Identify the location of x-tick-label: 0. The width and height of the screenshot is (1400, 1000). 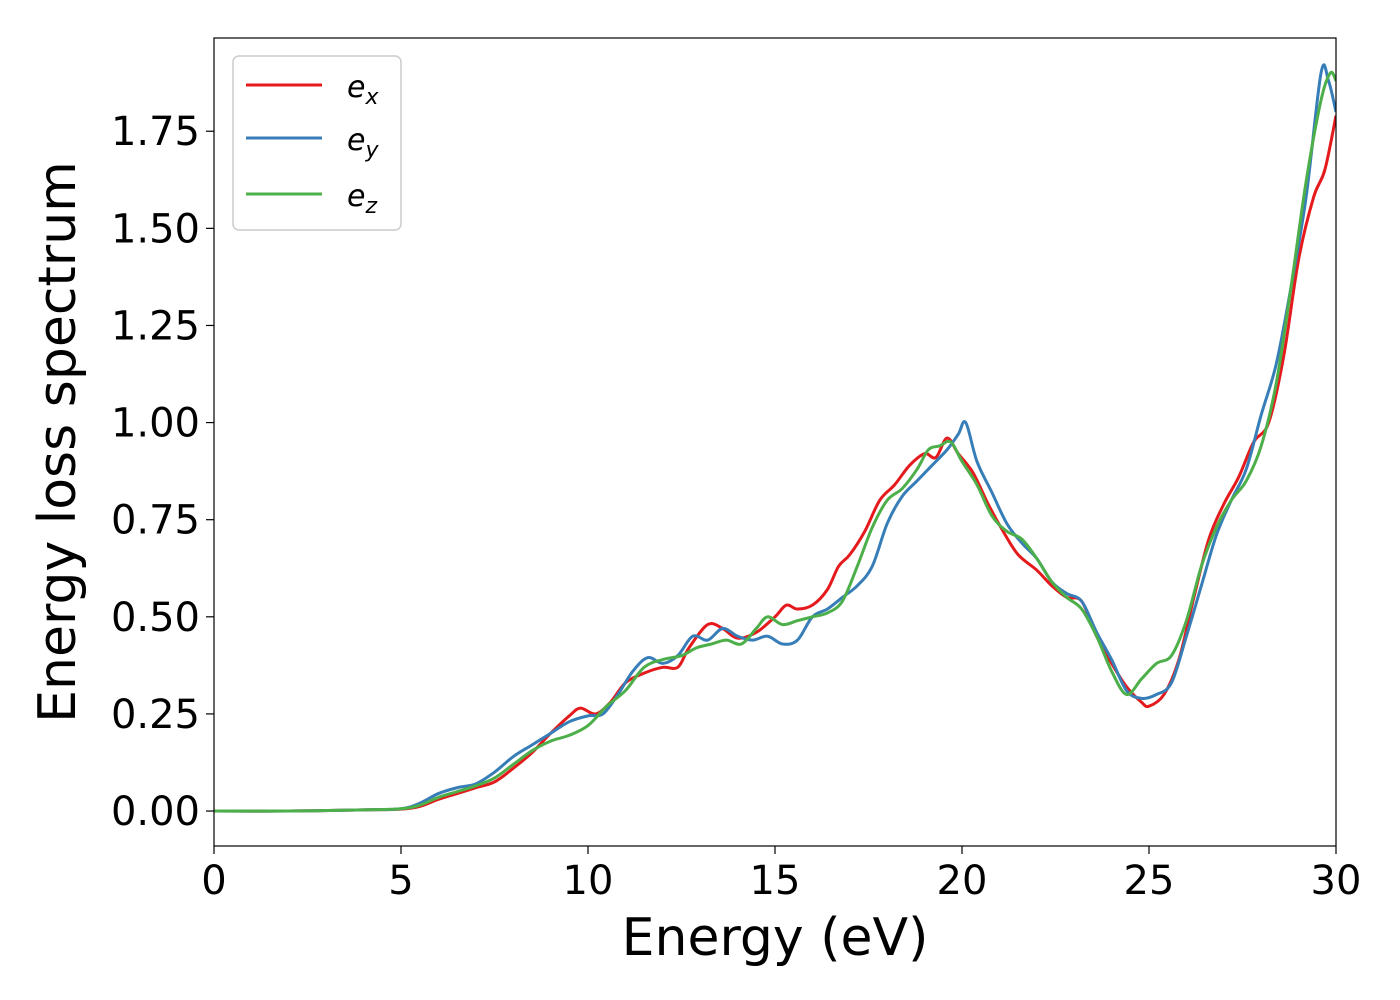
(213, 881).